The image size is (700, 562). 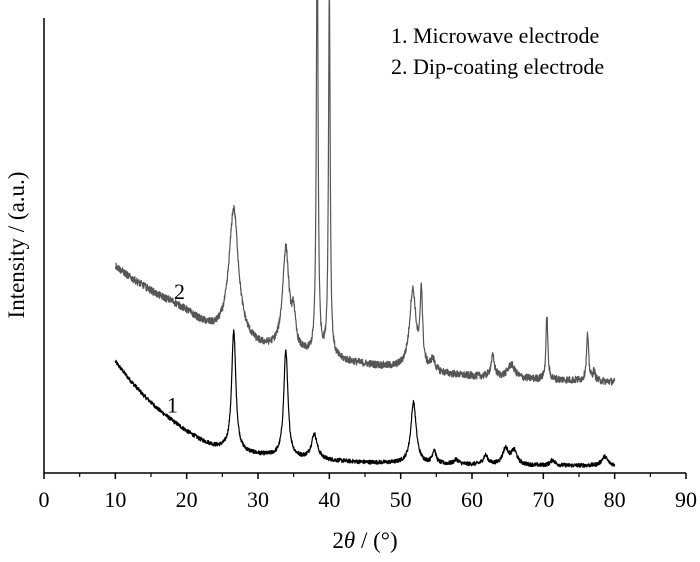 What do you see at coordinates (115, 499) in the screenshot?
I see `x-tick-label: 10` at bounding box center [115, 499].